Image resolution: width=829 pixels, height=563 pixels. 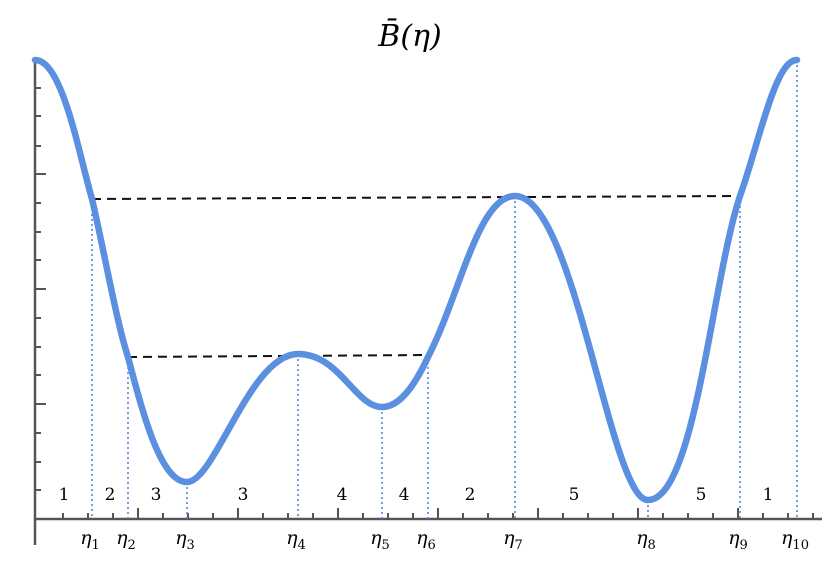 What do you see at coordinates (738, 540) in the screenshot?
I see `eta-label-9: η9` at bounding box center [738, 540].